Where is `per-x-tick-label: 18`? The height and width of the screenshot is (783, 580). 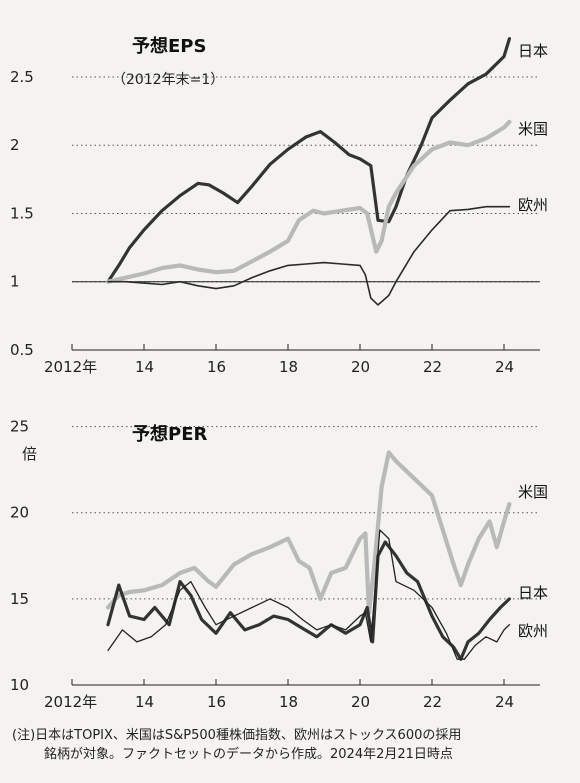
per-x-tick-label: 18 is located at coordinates (288, 702).